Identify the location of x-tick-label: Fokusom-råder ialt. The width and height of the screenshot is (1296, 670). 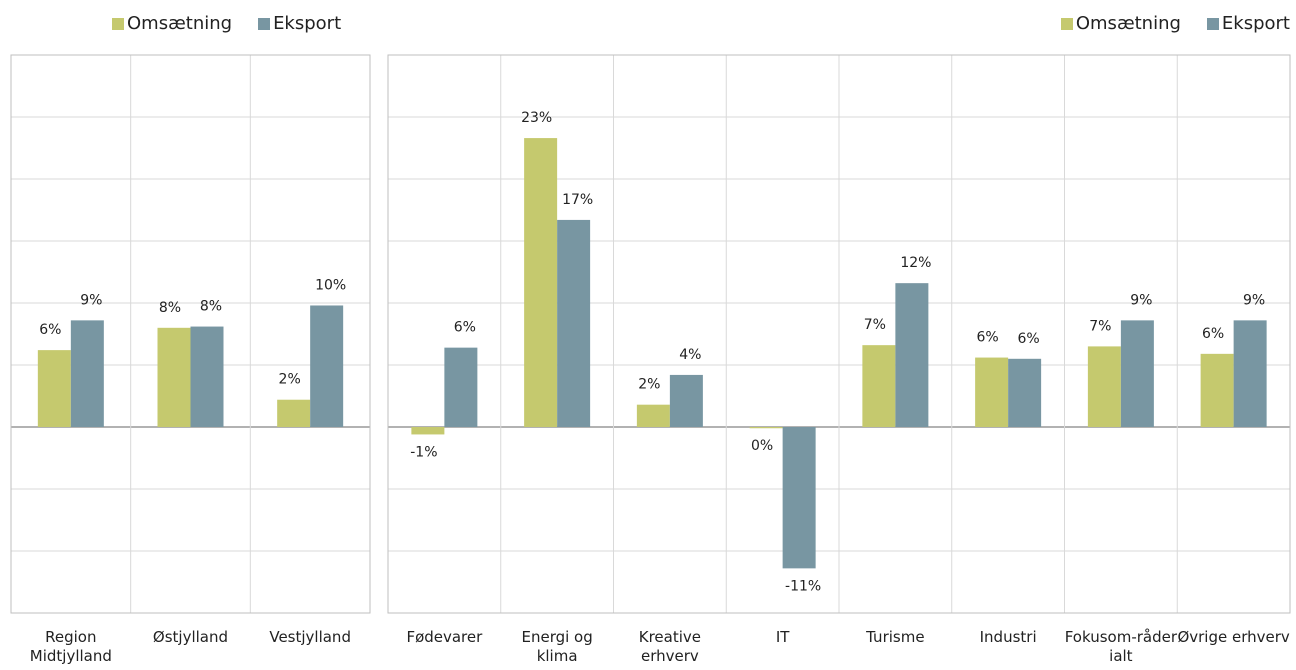
(1121, 646).